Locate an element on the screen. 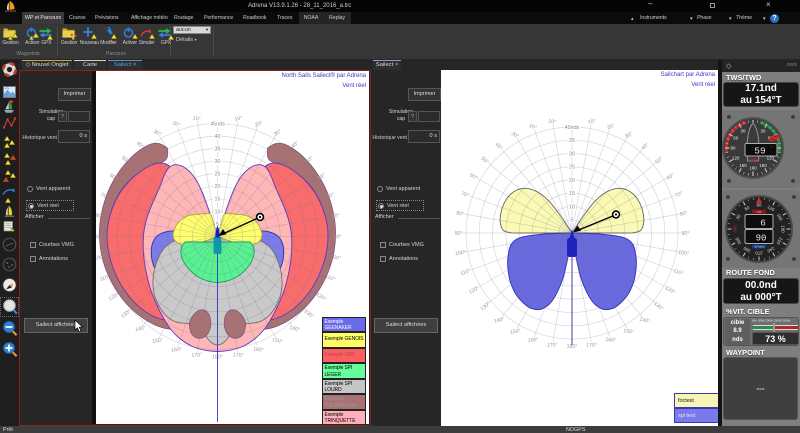  svg-text: 40nds is located at coordinates (572, 128).